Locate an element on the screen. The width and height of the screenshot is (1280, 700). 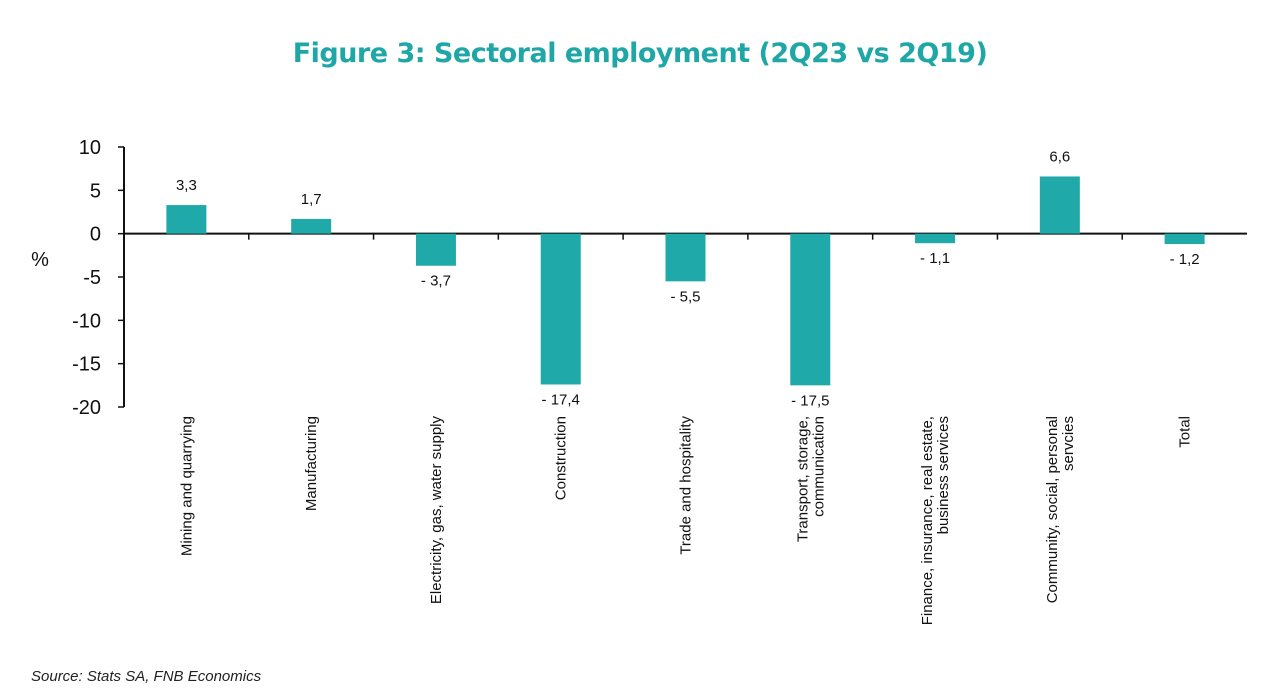
category-label: Transport, storage, is located at coordinates (802, 479).